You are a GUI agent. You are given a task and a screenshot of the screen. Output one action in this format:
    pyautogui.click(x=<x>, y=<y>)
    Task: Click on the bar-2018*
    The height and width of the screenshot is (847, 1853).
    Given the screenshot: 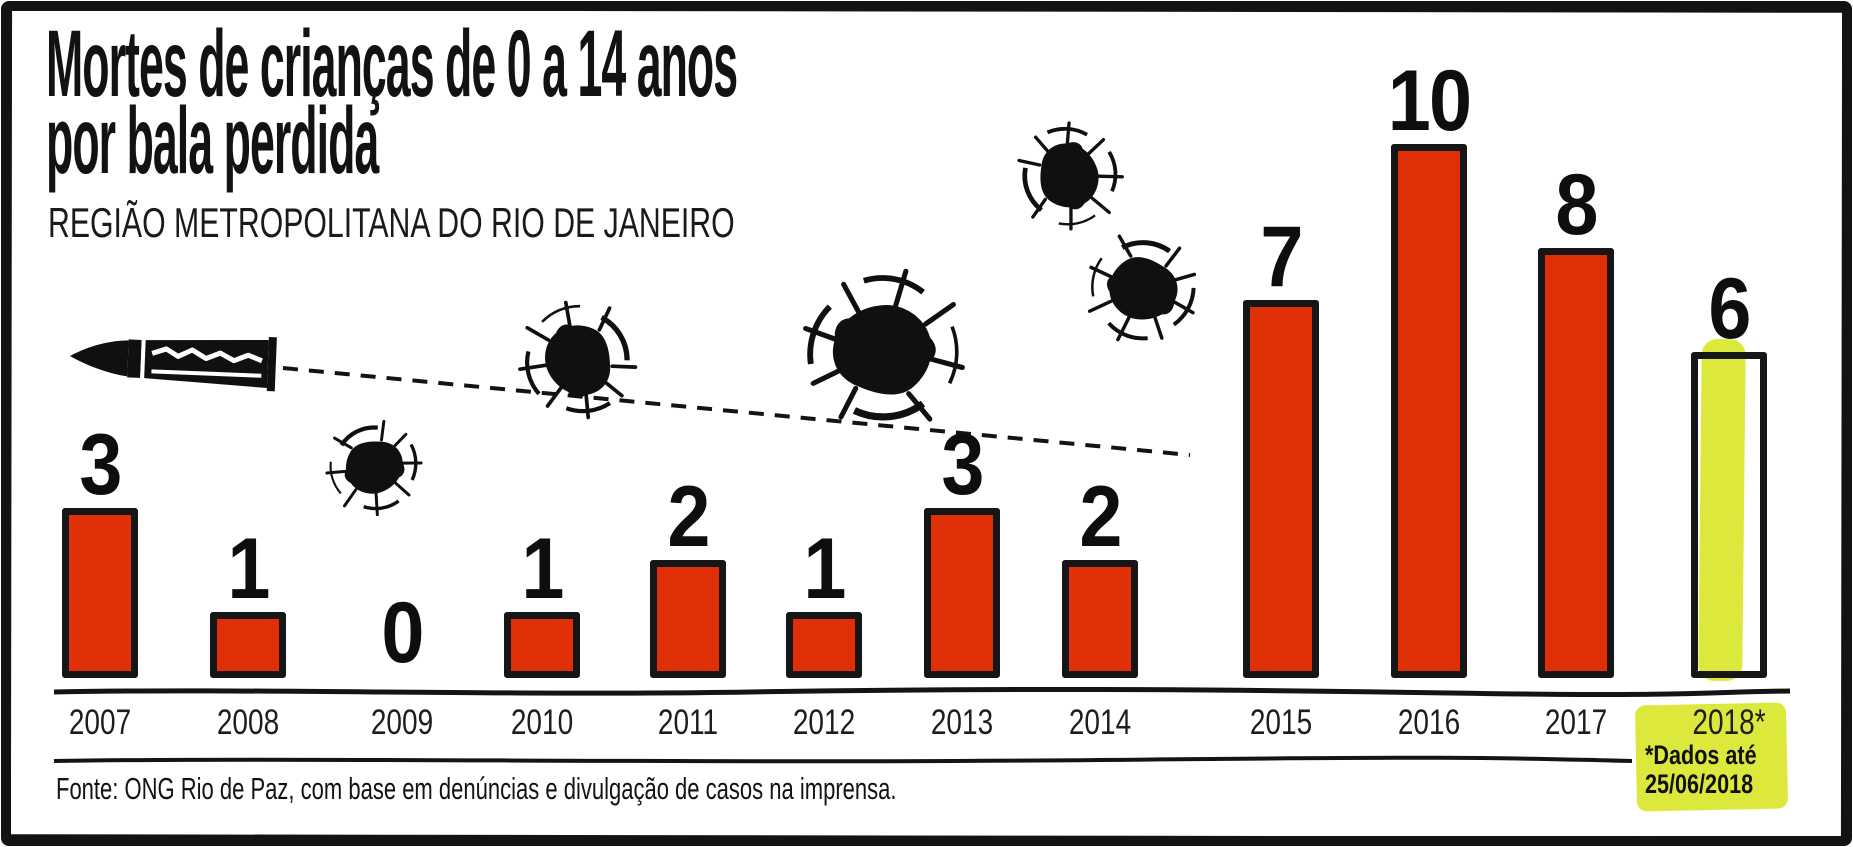 What is the action you would take?
    pyautogui.click(x=1729, y=510)
    